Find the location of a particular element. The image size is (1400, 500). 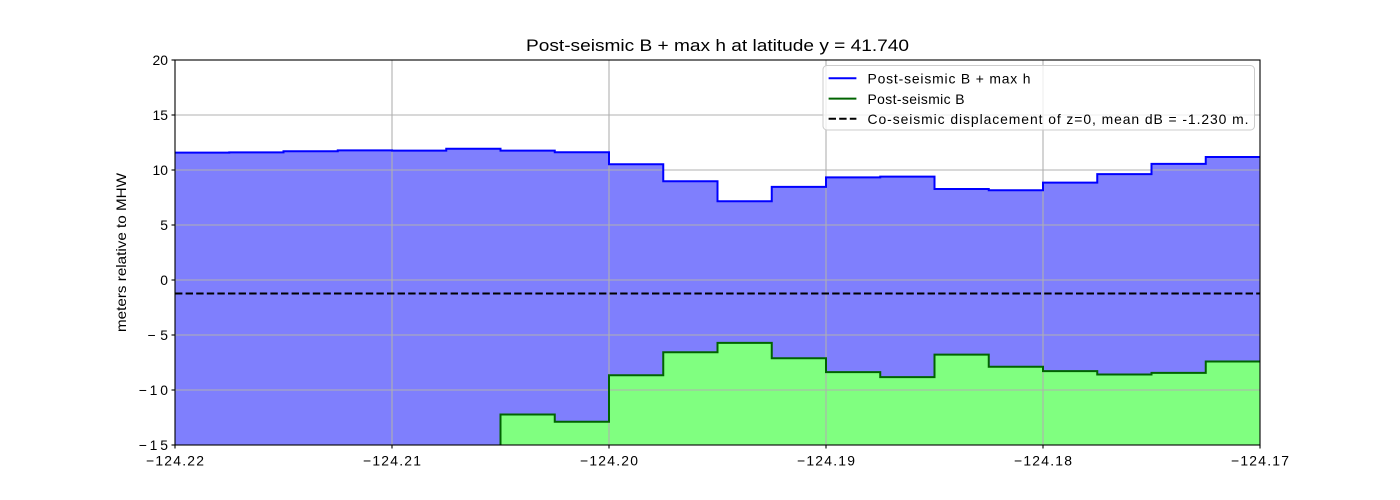

svg-text: Post-seismic B is located at coordinates (916, 99).